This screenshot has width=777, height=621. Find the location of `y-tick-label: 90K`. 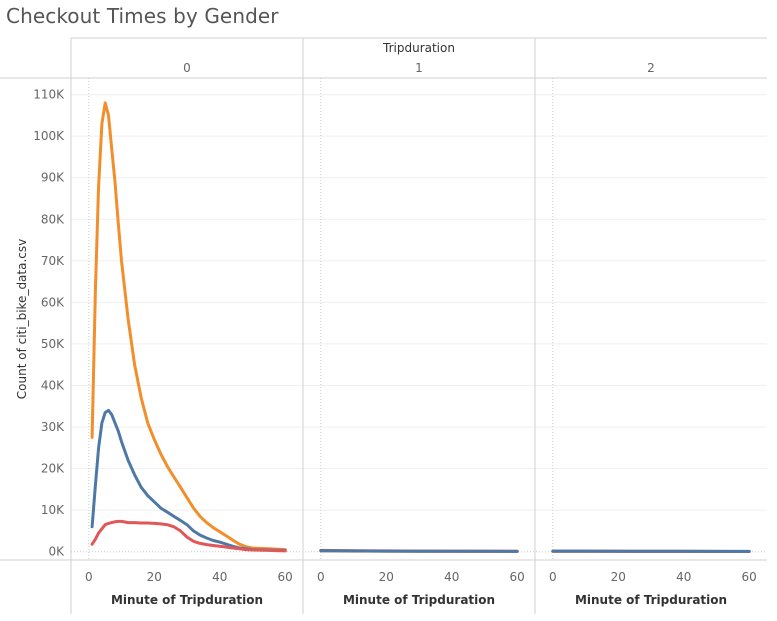

y-tick-label: 90K is located at coordinates (53, 178).